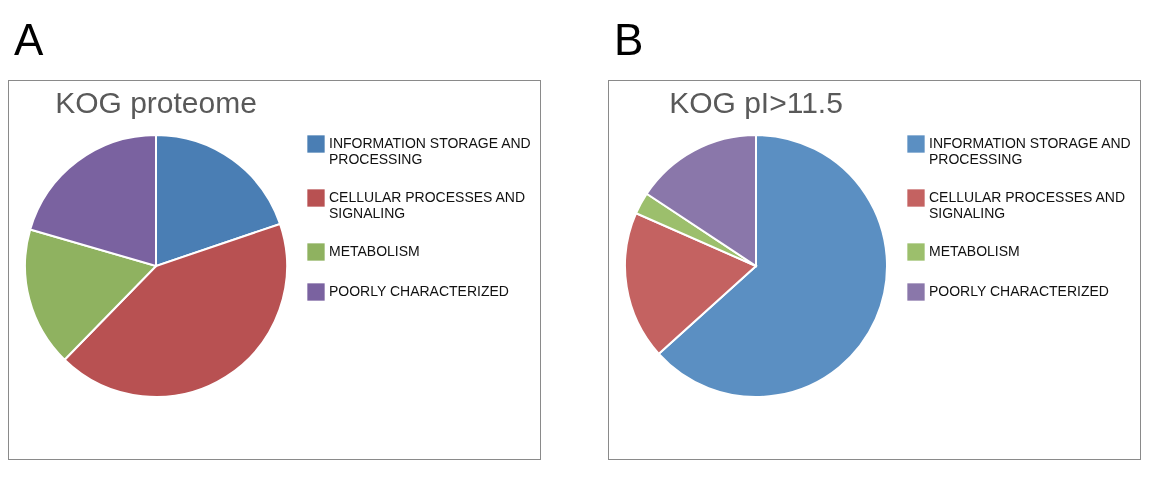 The image size is (1166, 477). Describe the element at coordinates (156, 102) in the screenshot. I see `chart-title: KOG proteome` at that location.